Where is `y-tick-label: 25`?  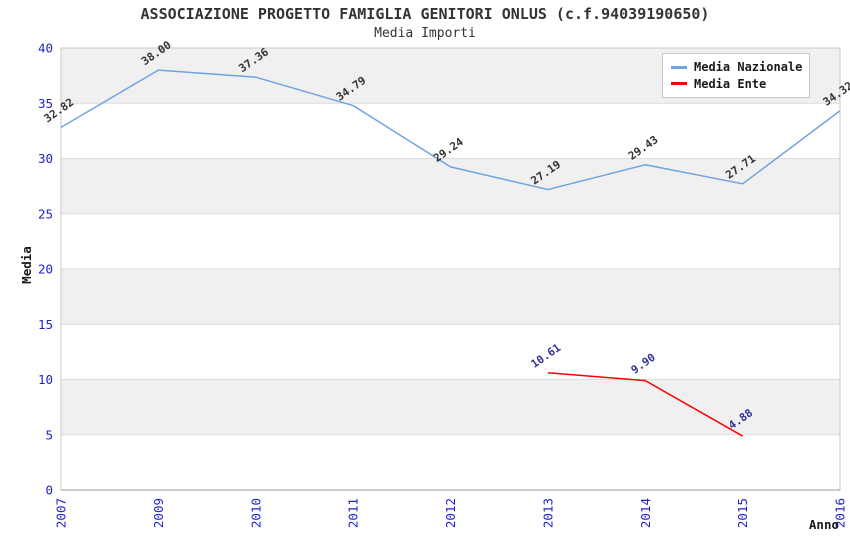 y-tick-label: 25 is located at coordinates (45, 213).